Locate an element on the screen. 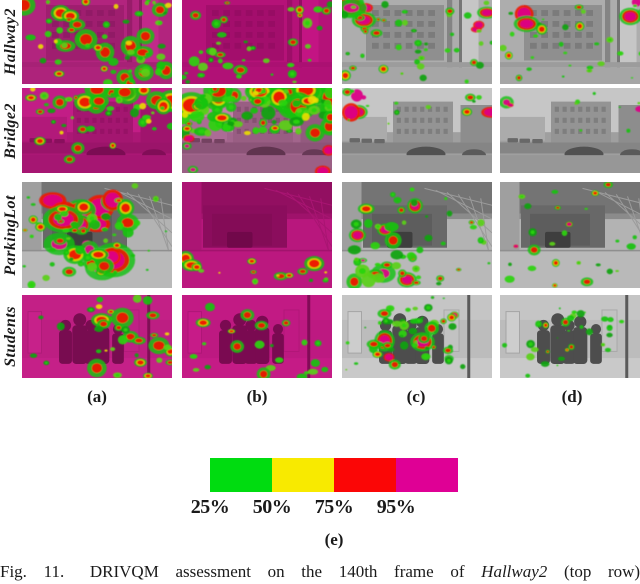 The width and height of the screenshot is (640, 584). figure-cell-bridge2-a is located at coordinates (97, 130).